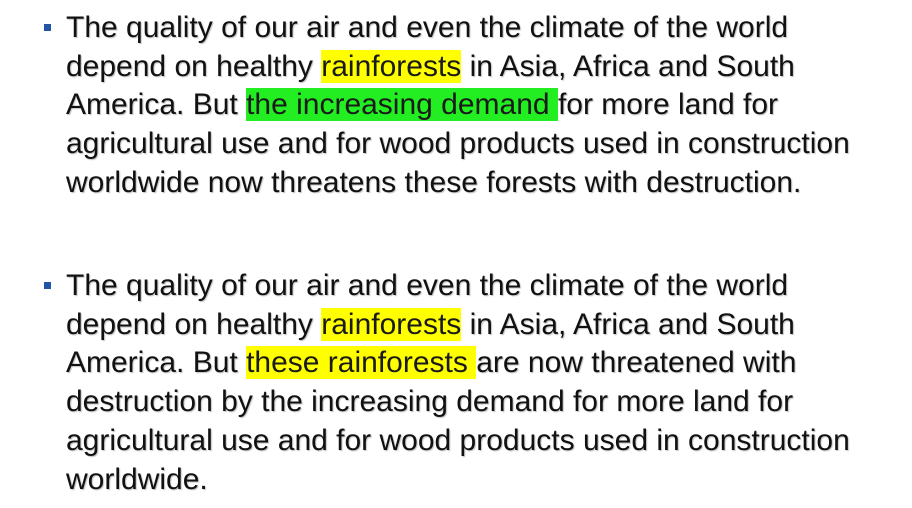  What do you see at coordinates (402, 105) in the screenshot?
I see `highlighted-increasing-demand: the increasing demand` at bounding box center [402, 105].